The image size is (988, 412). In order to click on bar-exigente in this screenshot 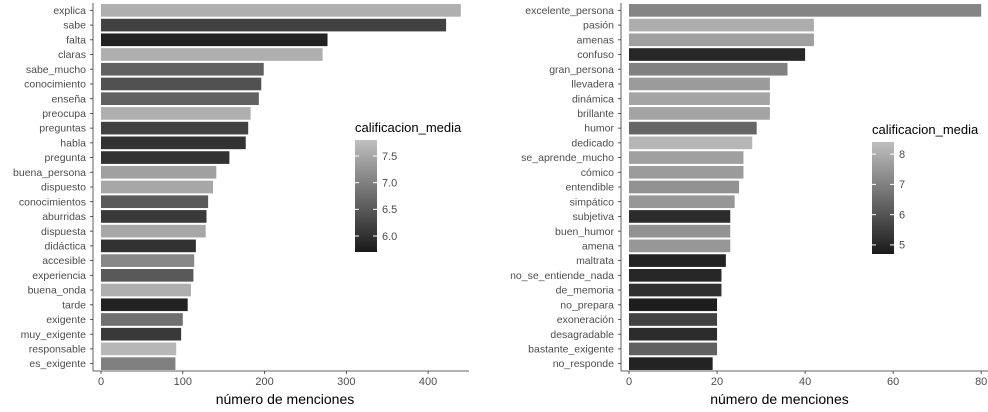, I will do `click(142, 319)`.